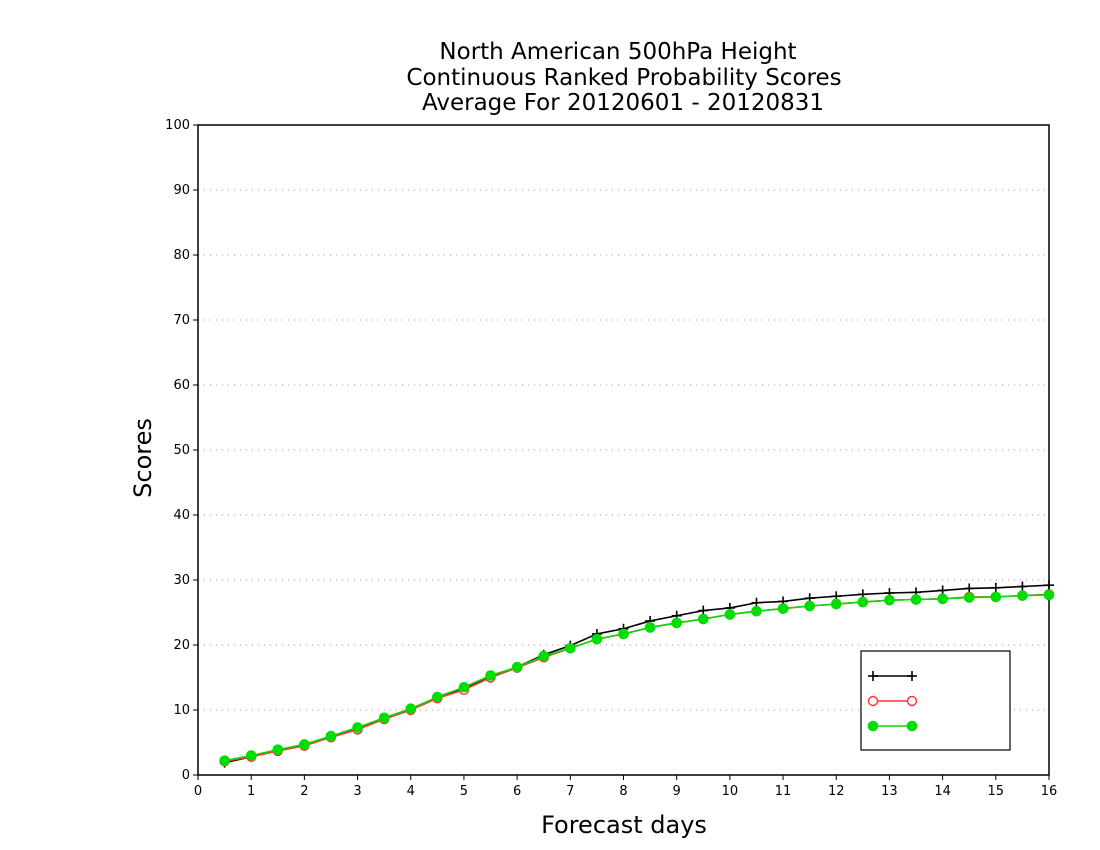  Describe the element at coordinates (251, 791) in the screenshot. I see `x-tick-label: 1` at that location.